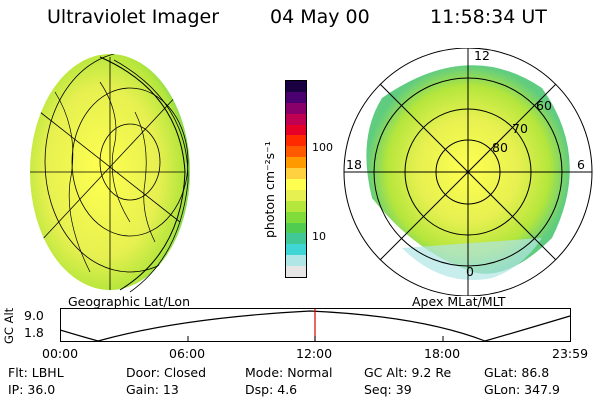 This screenshot has height=400, width=600. I want to click on colorbar-strip, so click(296, 179).